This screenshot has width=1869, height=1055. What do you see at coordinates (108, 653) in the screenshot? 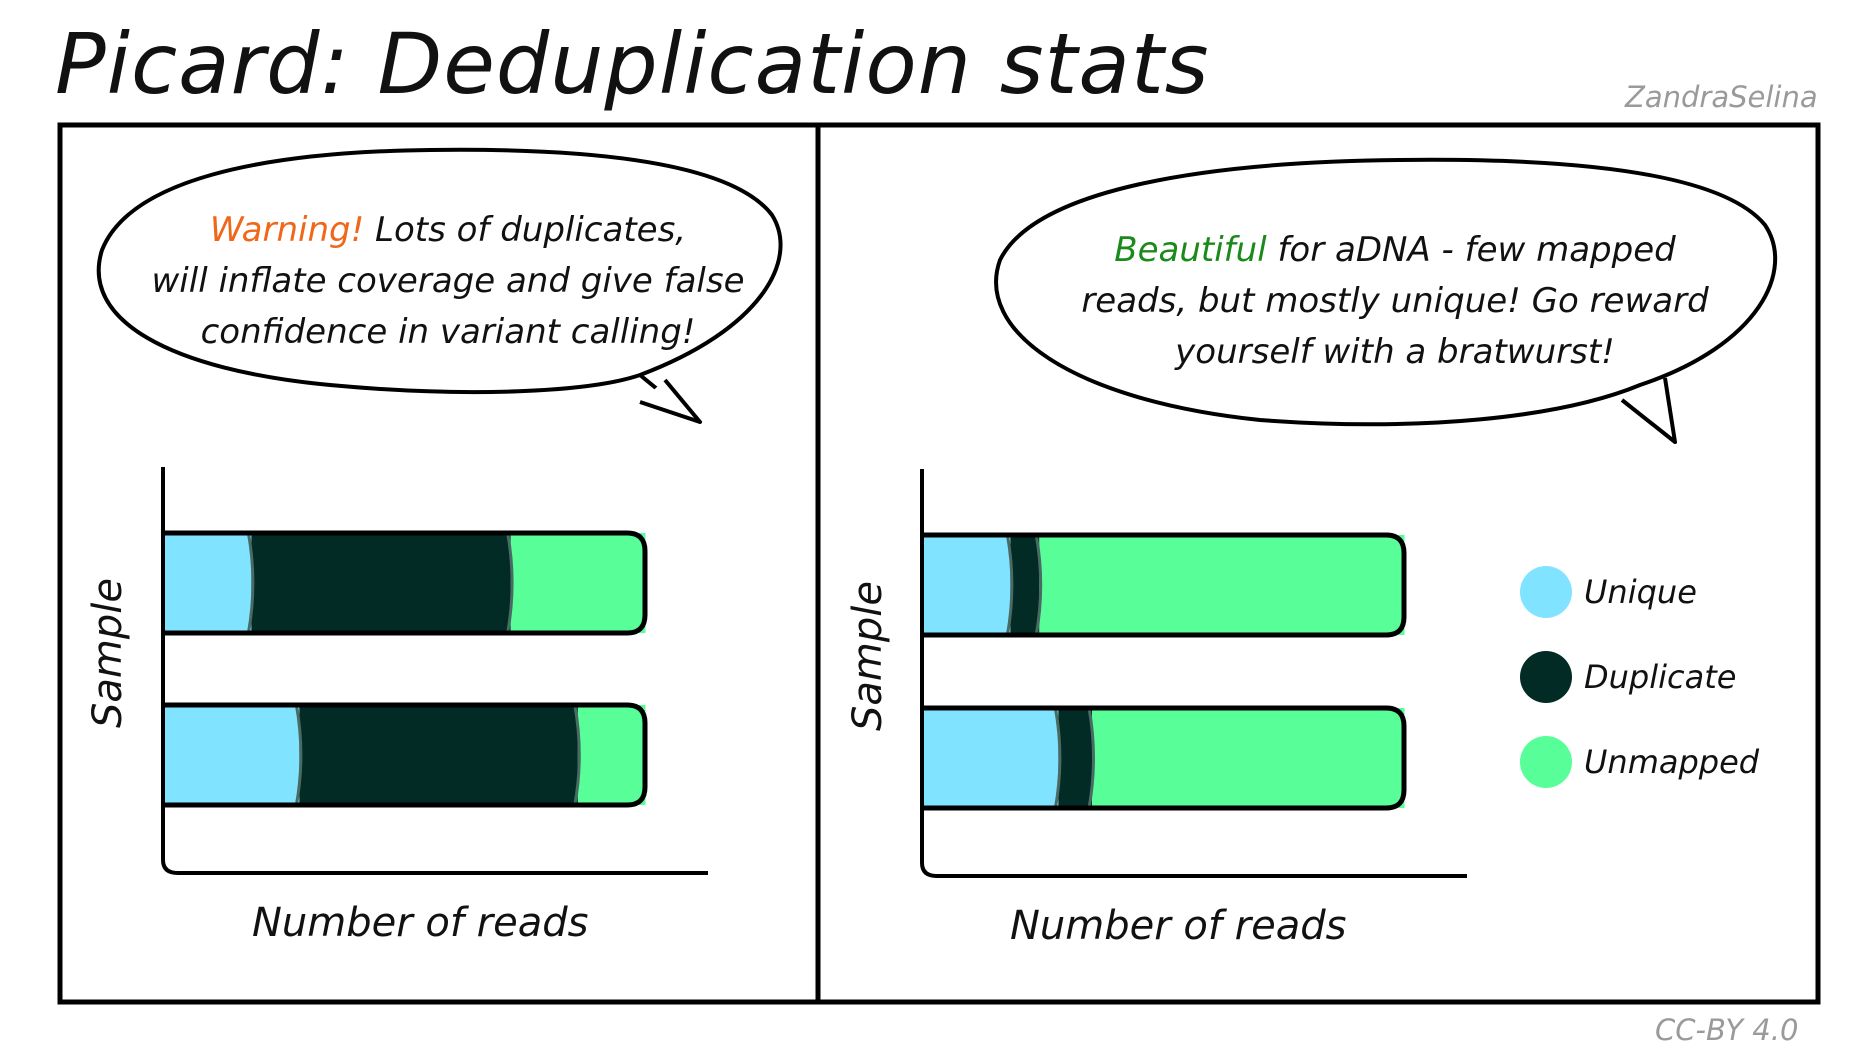
I see `y-axis-label-left: Sample` at bounding box center [108, 653].